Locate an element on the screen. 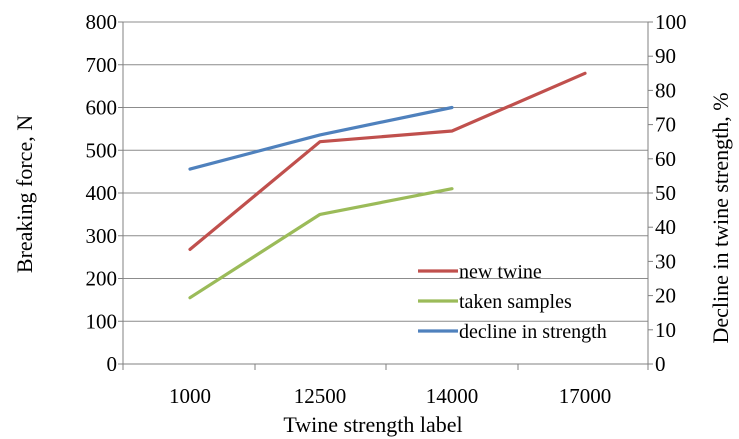  right-tick-label: 100 is located at coordinates (671, 22).